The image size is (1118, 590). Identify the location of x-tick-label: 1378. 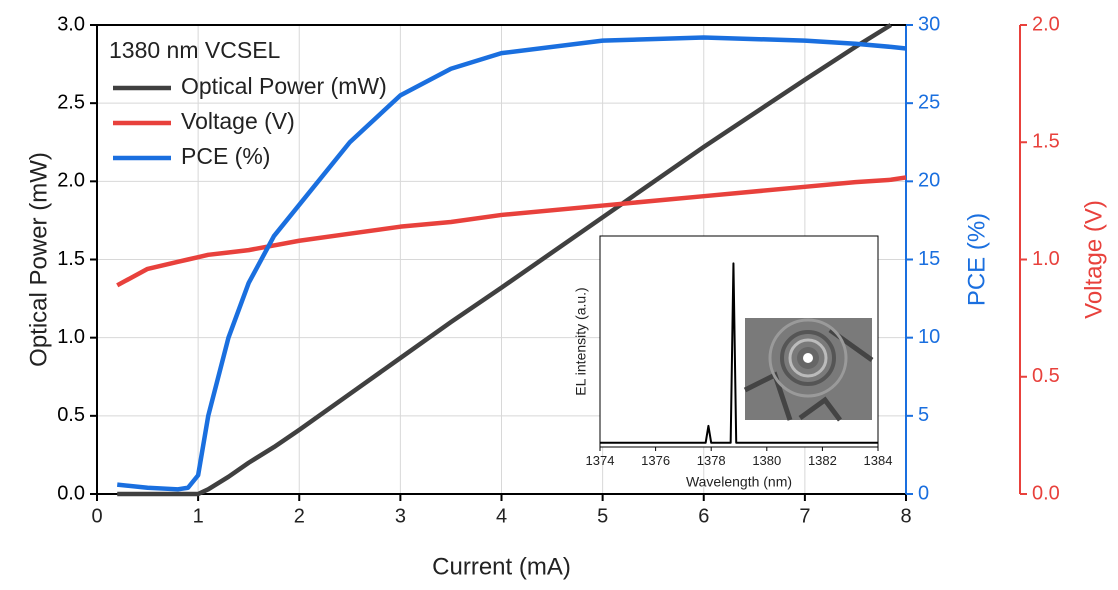
(711, 460).